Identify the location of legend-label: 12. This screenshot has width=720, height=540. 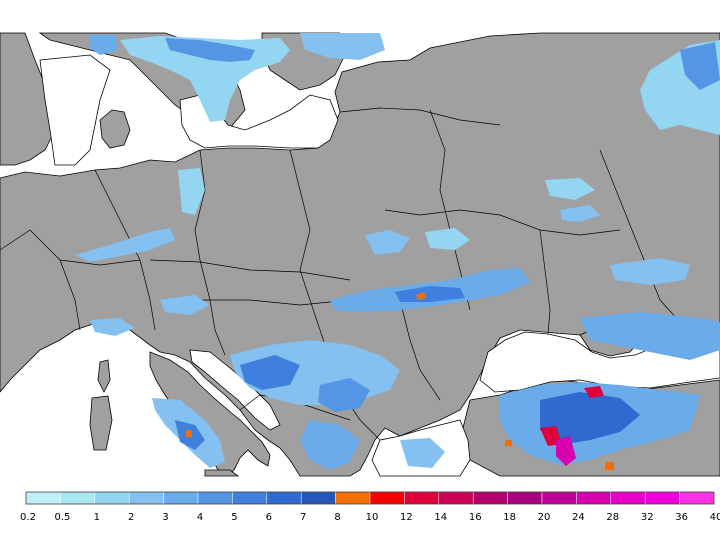
(406, 517).